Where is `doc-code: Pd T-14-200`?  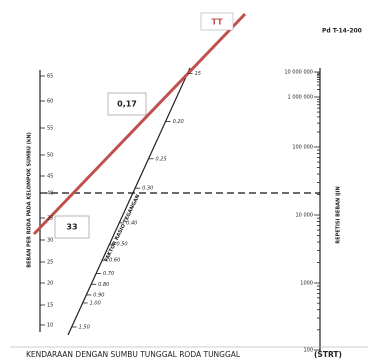
doc-code: Pd T-14-200 is located at coordinates (342, 31).